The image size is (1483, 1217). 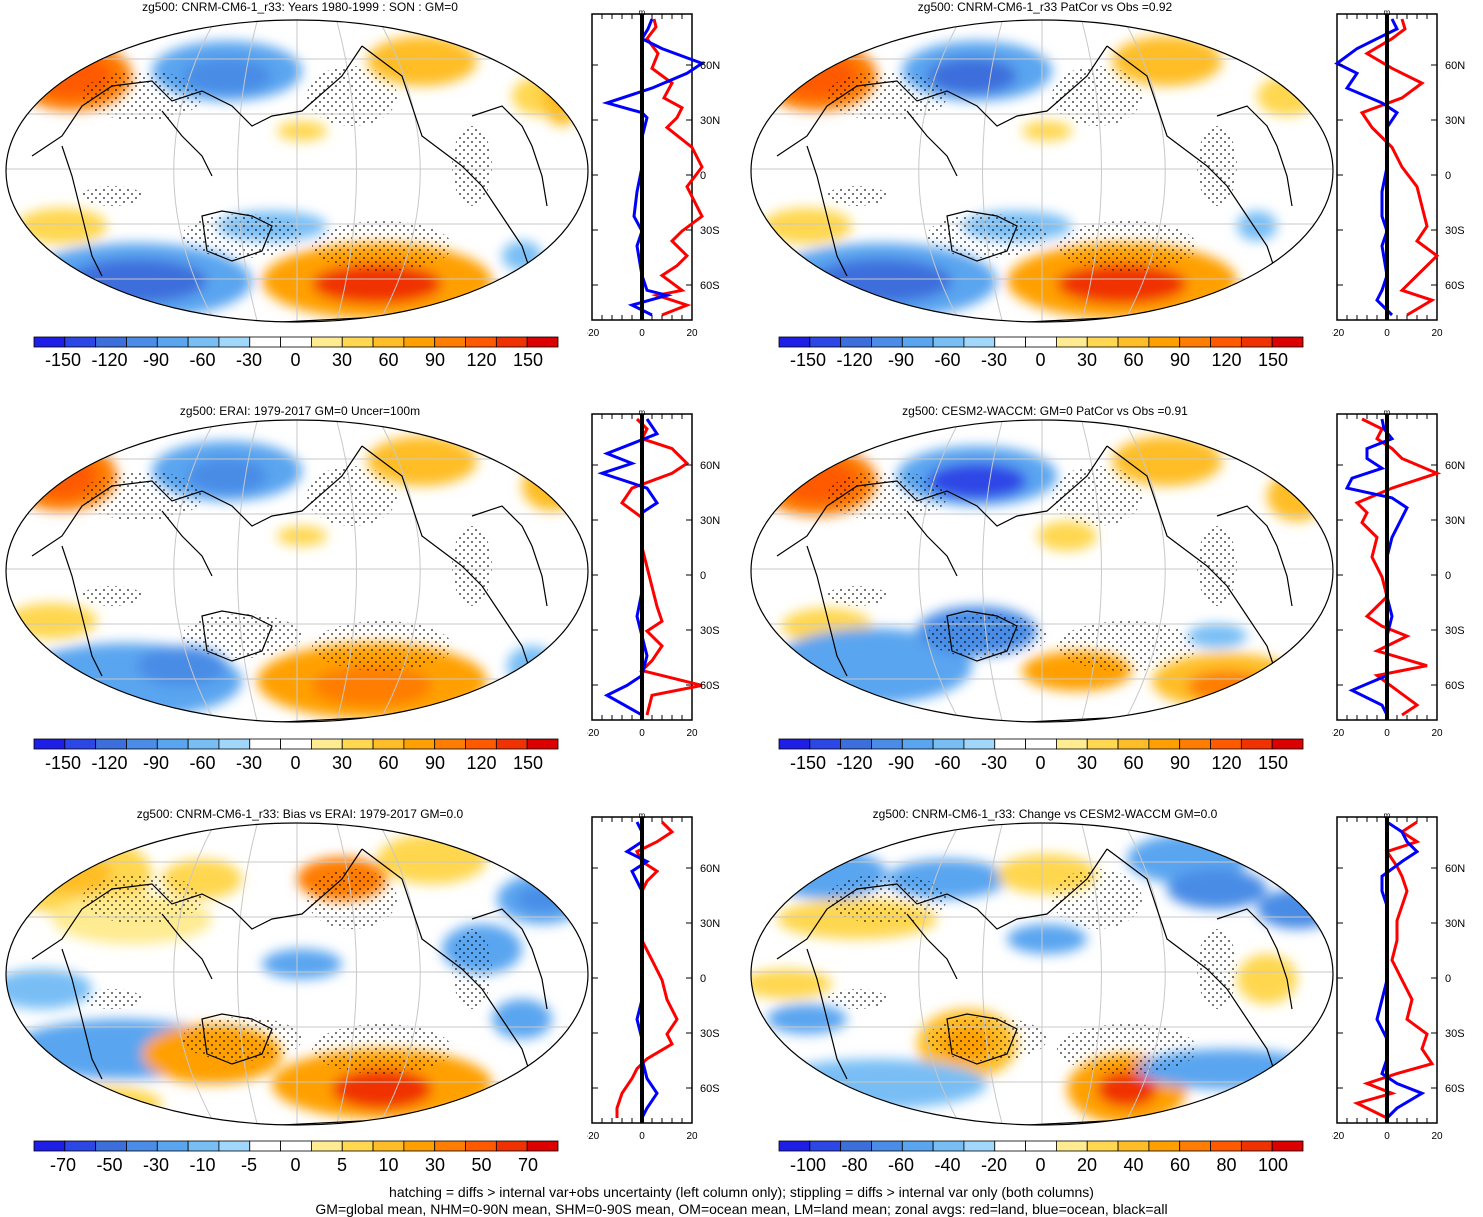 I want to click on colorbar-tick-label: -120, so click(x=109, y=360).